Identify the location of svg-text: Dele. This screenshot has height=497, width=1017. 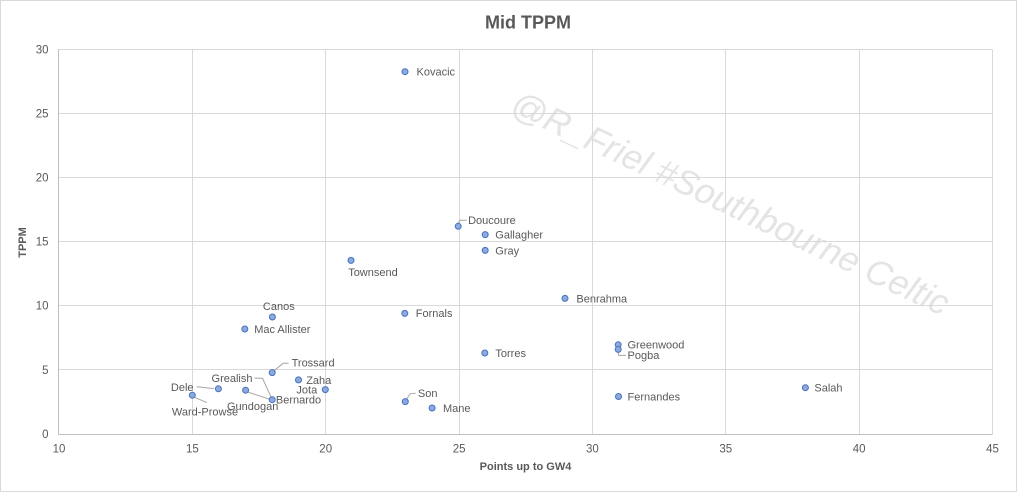
(182, 388).